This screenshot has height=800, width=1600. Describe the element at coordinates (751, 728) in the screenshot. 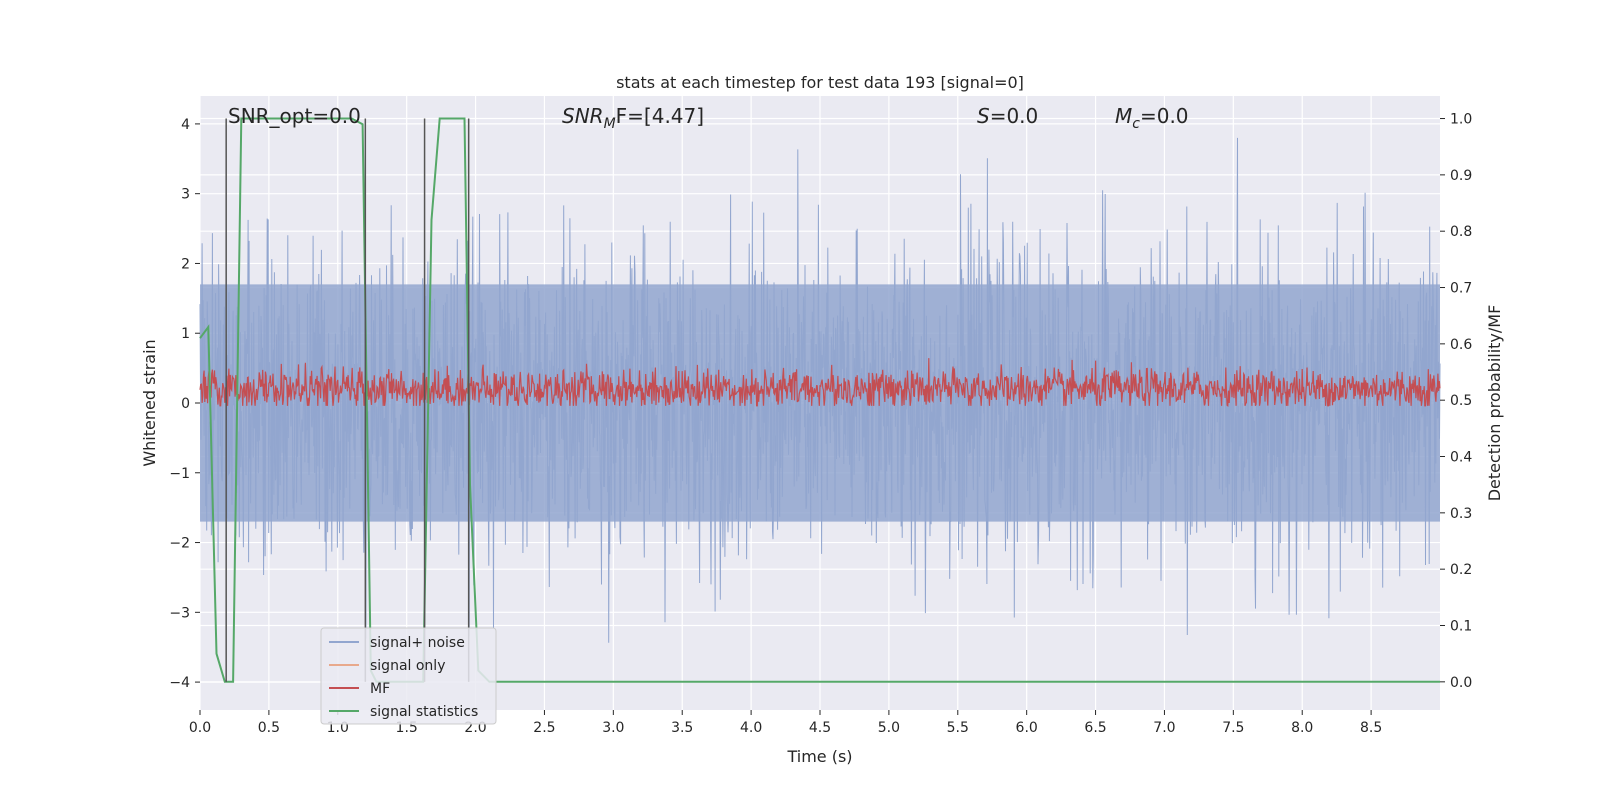

I see `x-tick-label: 4.0` at that location.